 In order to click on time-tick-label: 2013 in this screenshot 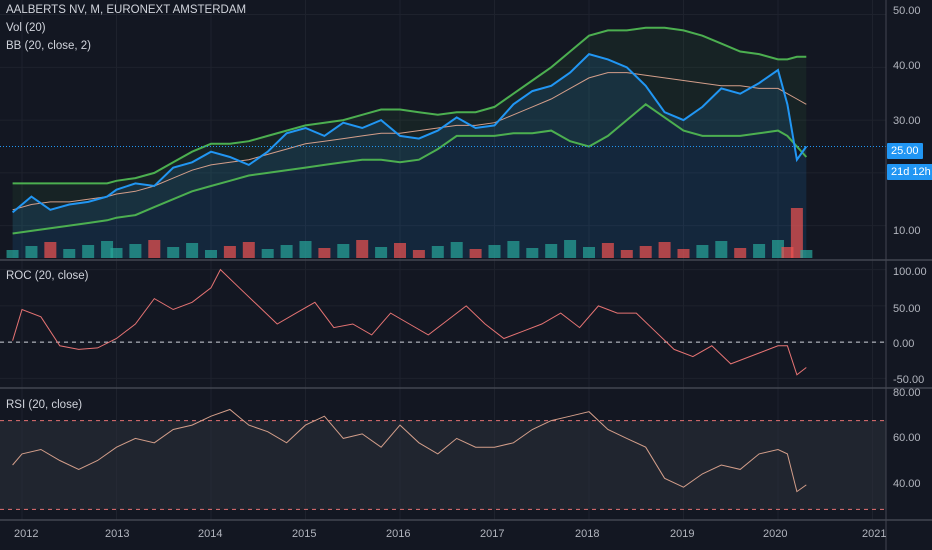, I will do `click(117, 534)`.